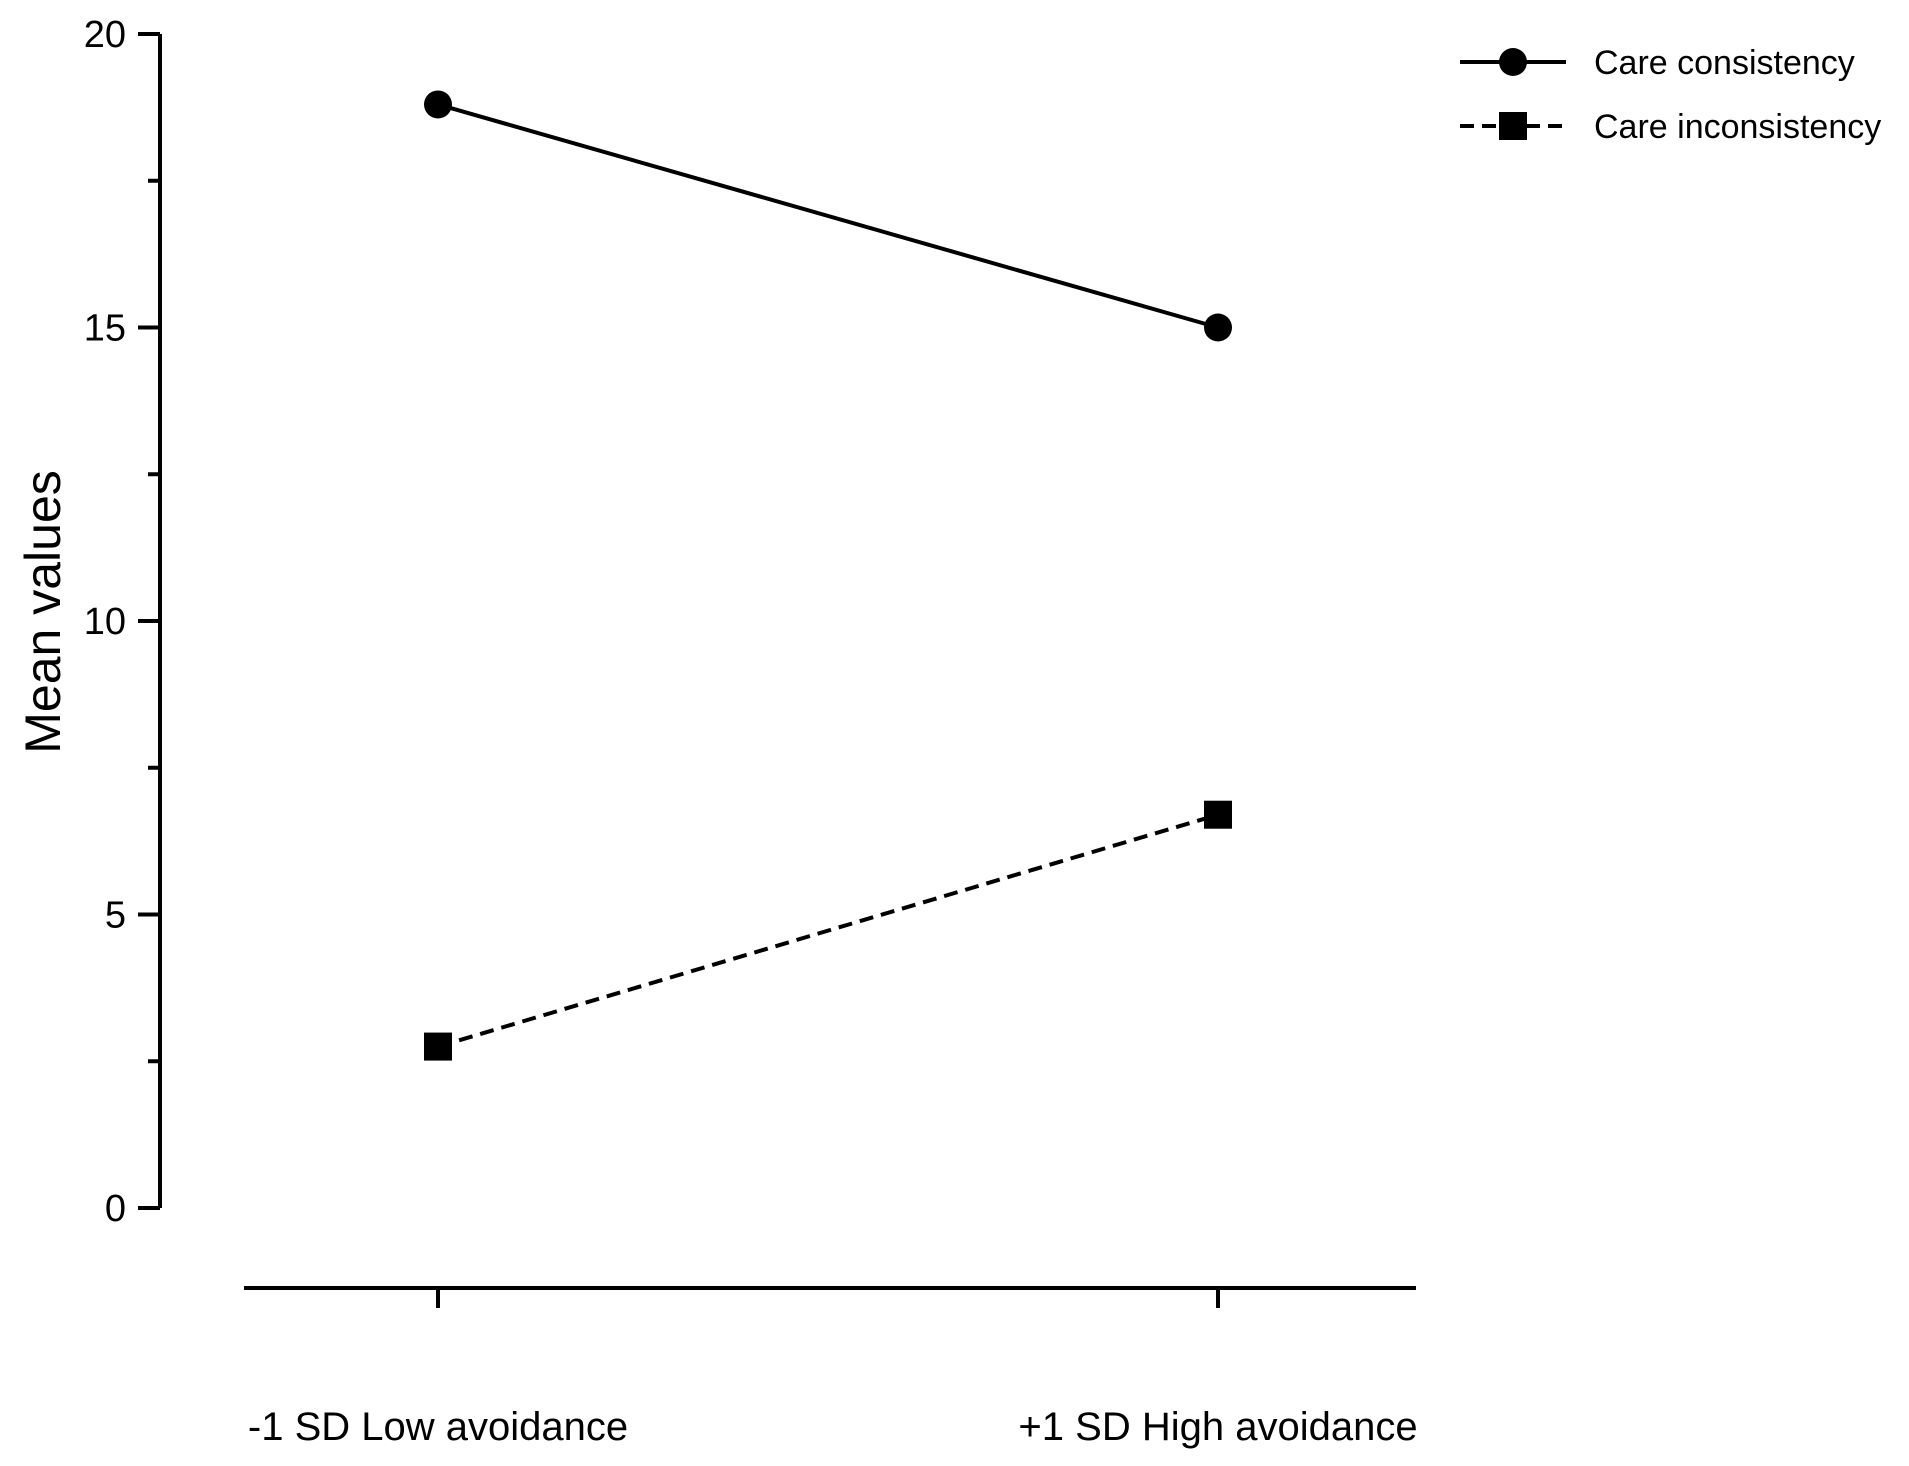 Image resolution: width=1909 pixels, height=1466 pixels. What do you see at coordinates (105, 622) in the screenshot?
I see `y-tick-label: 10` at bounding box center [105, 622].